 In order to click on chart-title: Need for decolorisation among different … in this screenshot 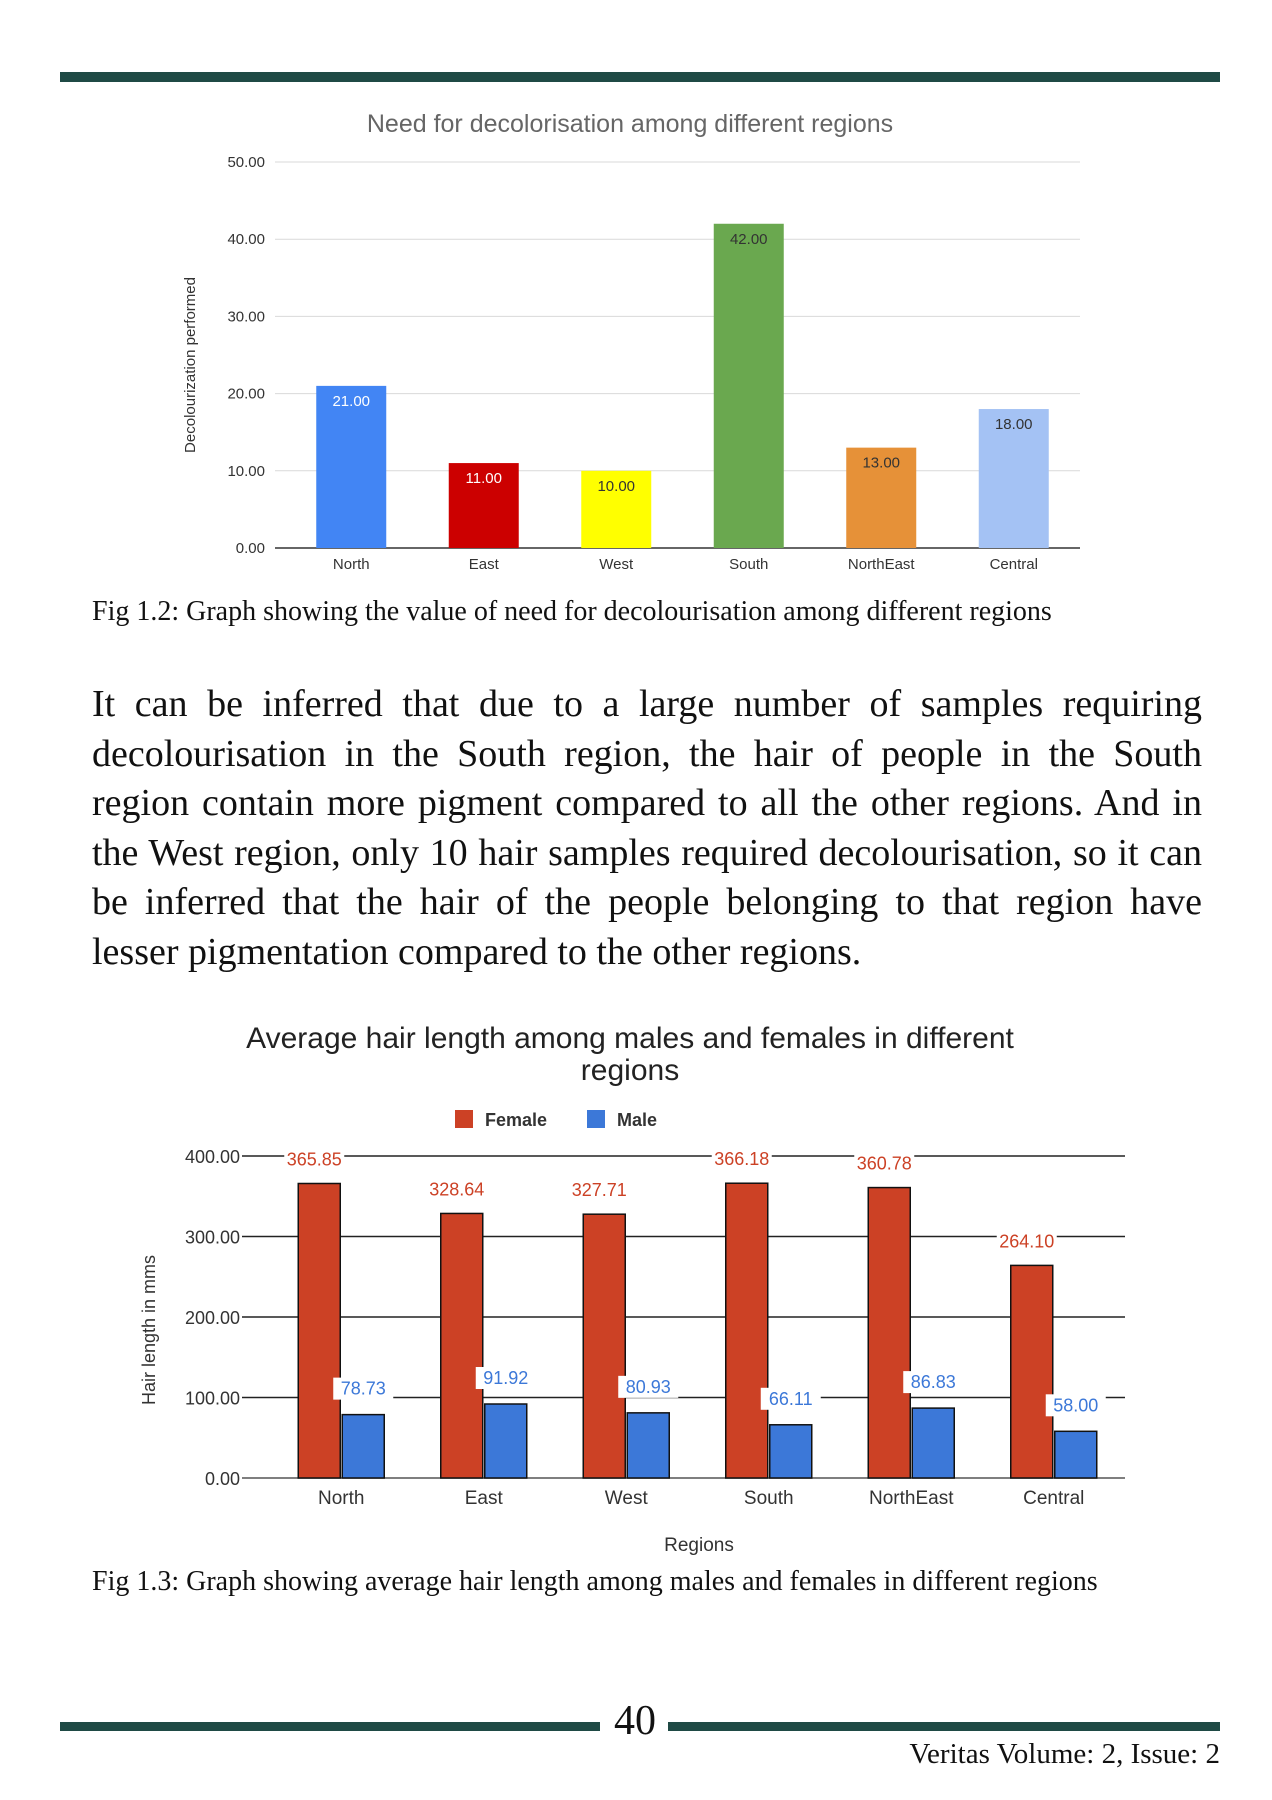, I will do `click(630, 124)`.